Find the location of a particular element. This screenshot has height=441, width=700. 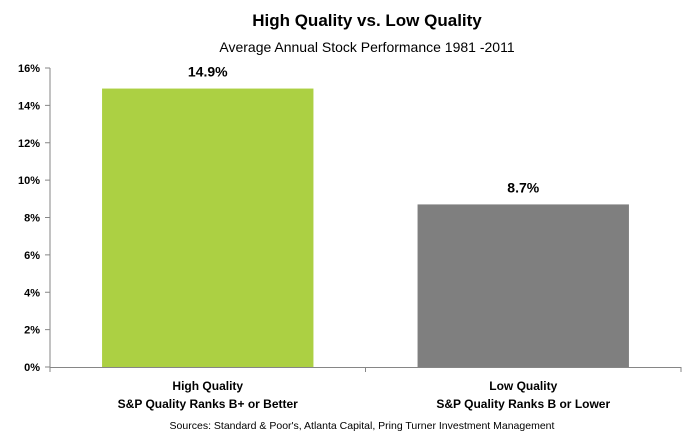

category-label: S&P Quality Ranks B+ or Better is located at coordinates (208, 404).